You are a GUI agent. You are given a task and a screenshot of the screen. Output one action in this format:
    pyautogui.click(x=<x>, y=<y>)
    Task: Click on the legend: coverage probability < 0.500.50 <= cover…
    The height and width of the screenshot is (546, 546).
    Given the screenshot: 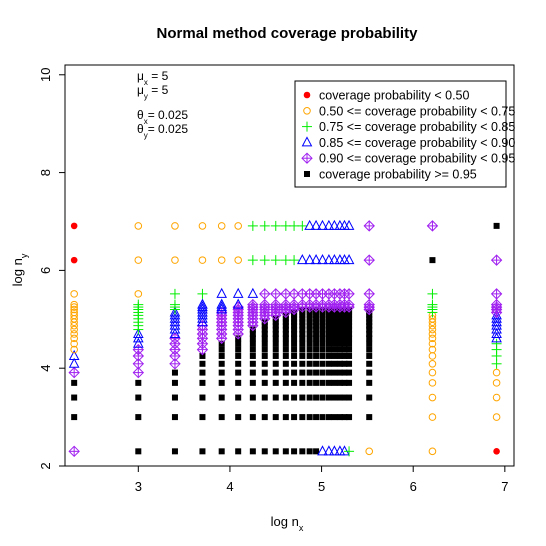 What is the action you would take?
    pyautogui.click(x=404, y=134)
    